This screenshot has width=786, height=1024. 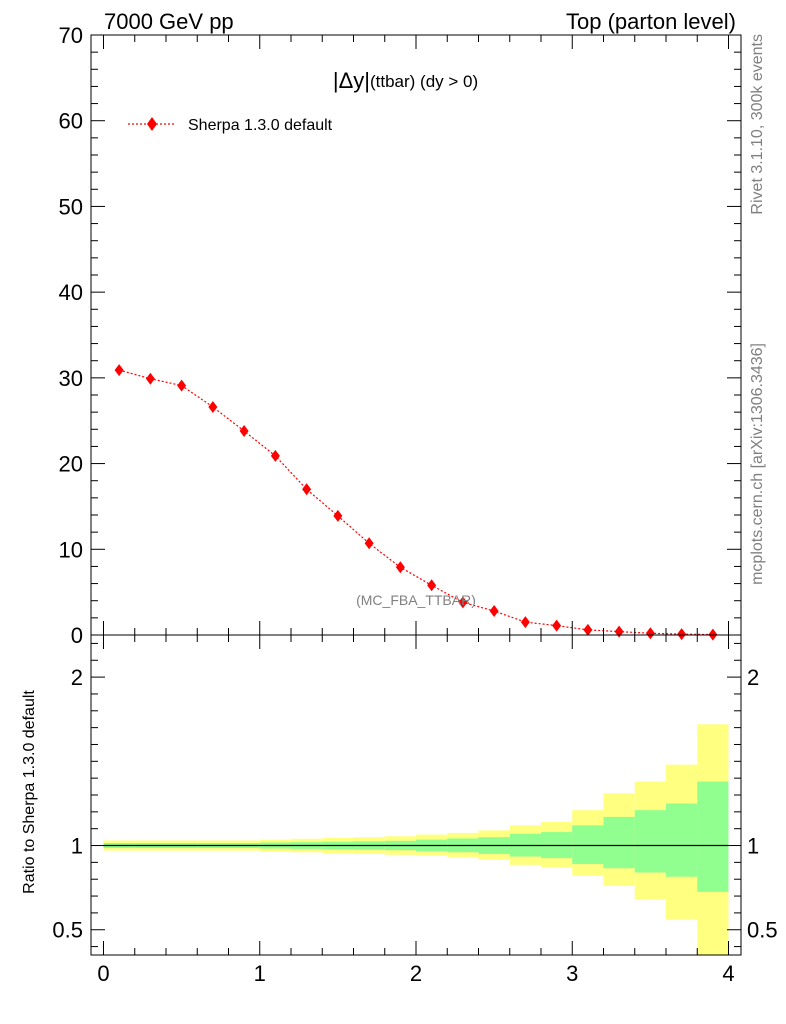 I want to click on x-tick-label: 2, so click(x=416, y=973).